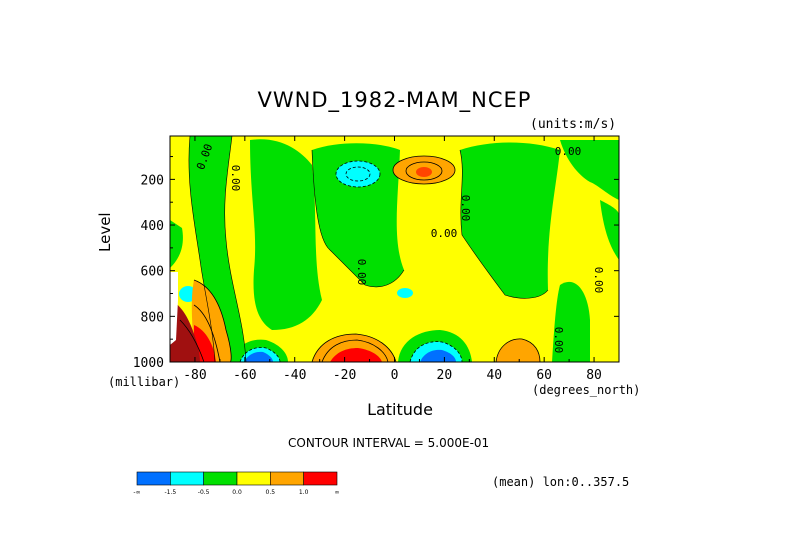 The width and height of the screenshot is (789, 558). Describe the element at coordinates (395, 375) in the screenshot. I see `x-tick-label: 0` at that location.